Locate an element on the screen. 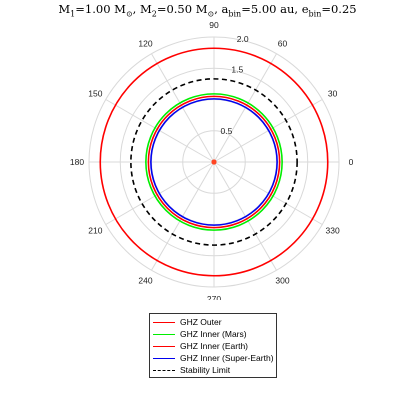 This screenshot has width=415, height=415. angle-tick-label-270: 270 is located at coordinates (214, 297).